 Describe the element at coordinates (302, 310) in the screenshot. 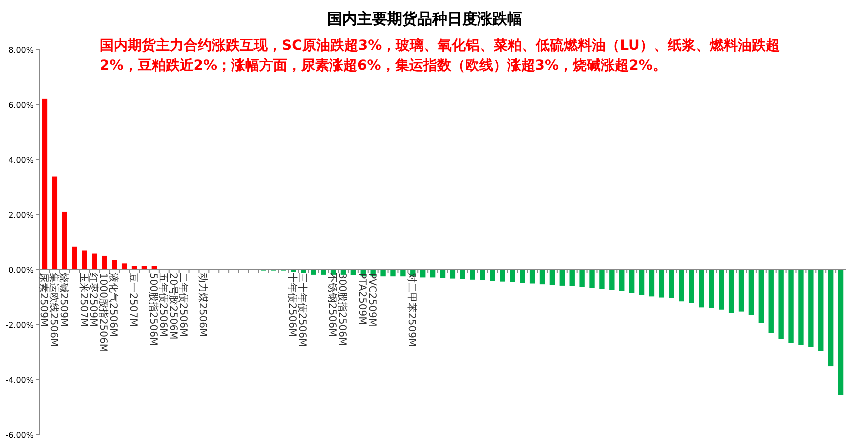

I see `x-tick-label: 三十年债2506M` at that location.